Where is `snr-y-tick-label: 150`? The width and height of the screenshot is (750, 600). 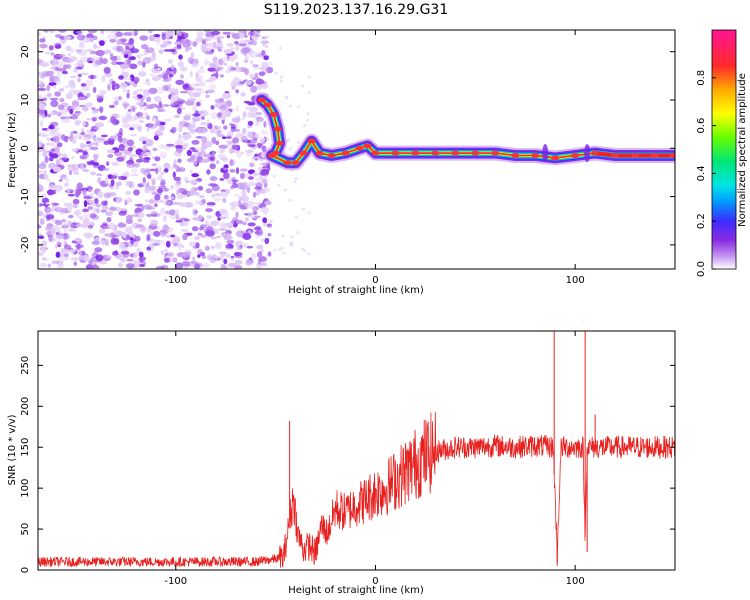 snr-y-tick-label: 150 is located at coordinates (25, 447).